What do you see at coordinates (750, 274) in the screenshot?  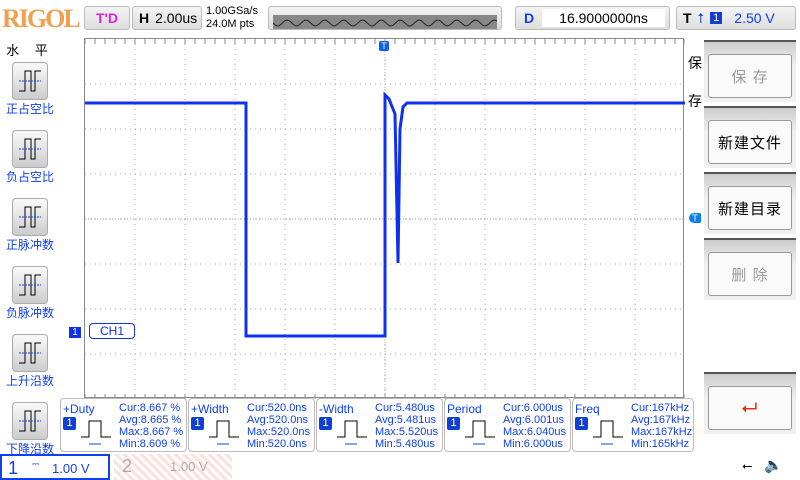 I see `softkey-label: 删 除` at bounding box center [750, 274].